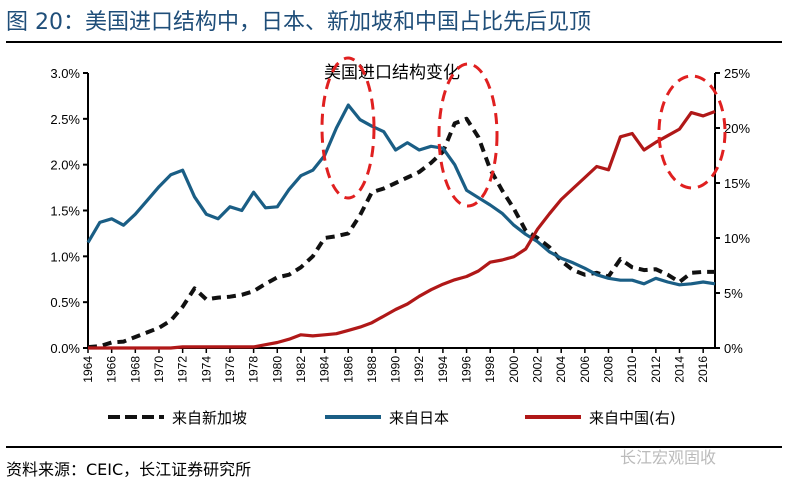 This screenshot has width=792, height=485. What do you see at coordinates (394, 42) in the screenshot?
I see `header-rule` at bounding box center [394, 42].